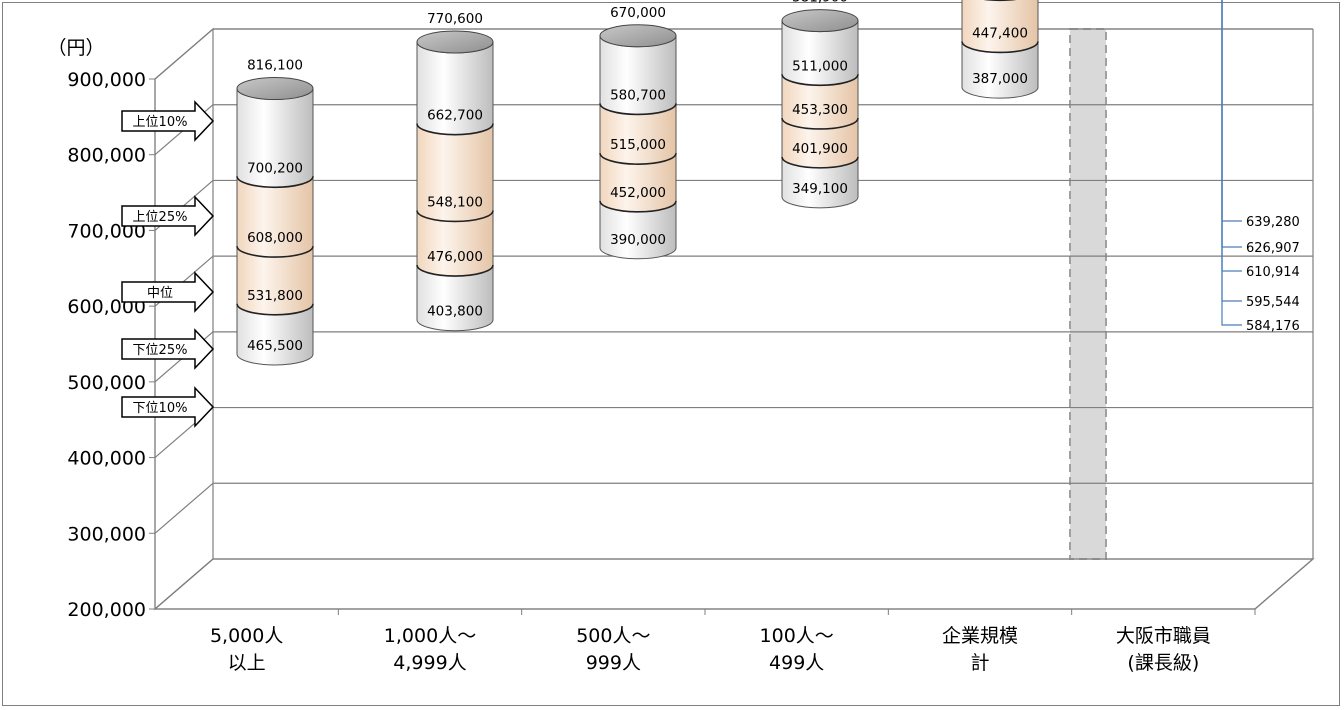 The image size is (1344, 710). I want to click on x-category-label: 以上, so click(247, 663).